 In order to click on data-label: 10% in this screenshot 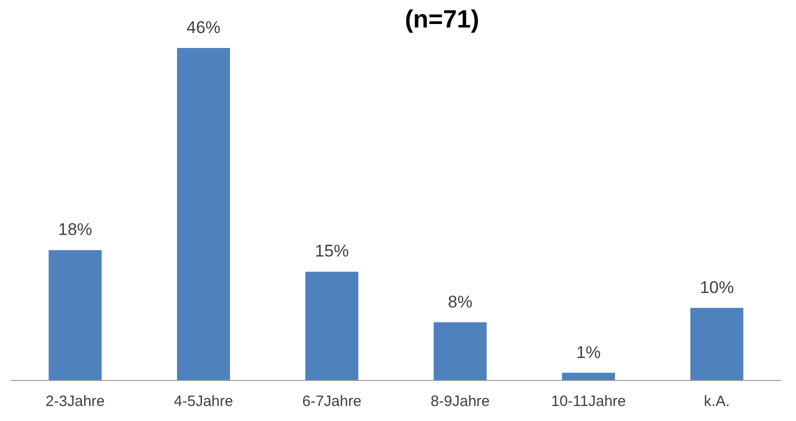, I will do `click(717, 287)`.